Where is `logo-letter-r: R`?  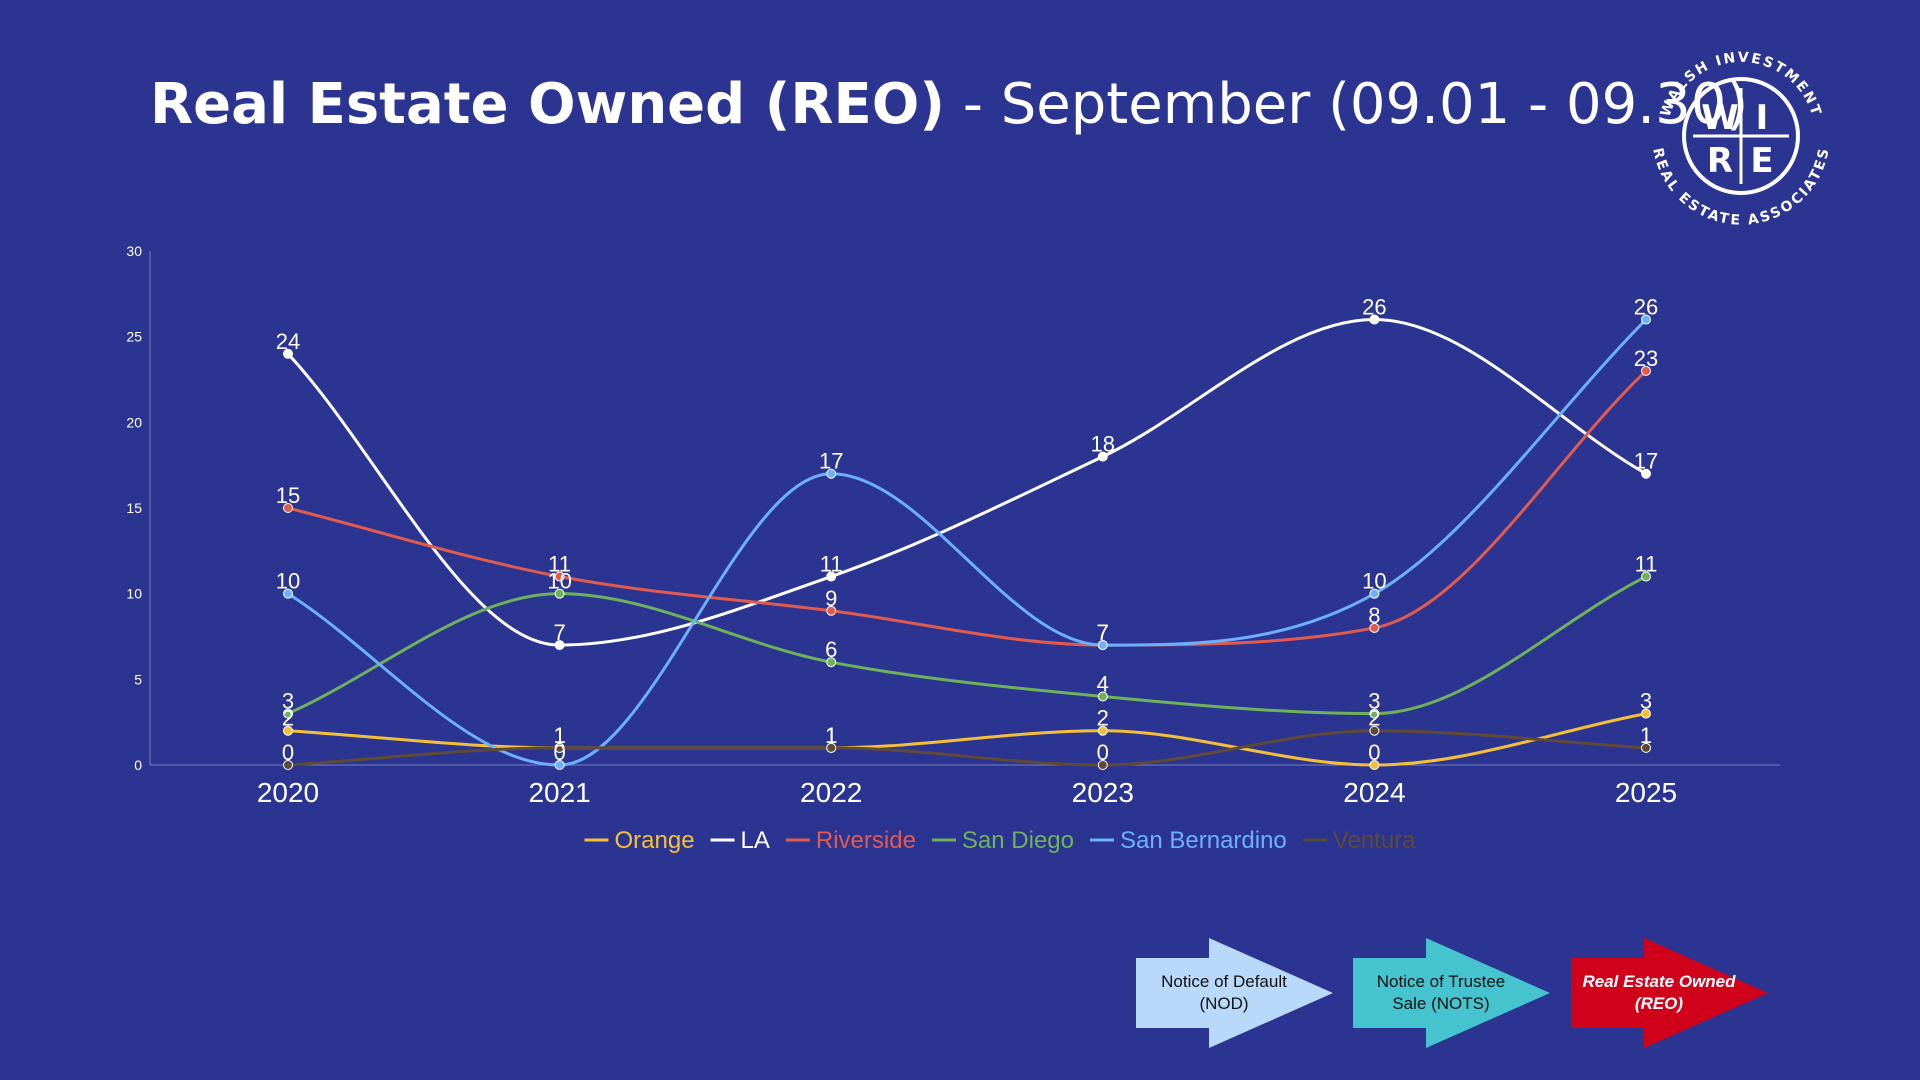
logo-letter-r: R is located at coordinates (1720, 161).